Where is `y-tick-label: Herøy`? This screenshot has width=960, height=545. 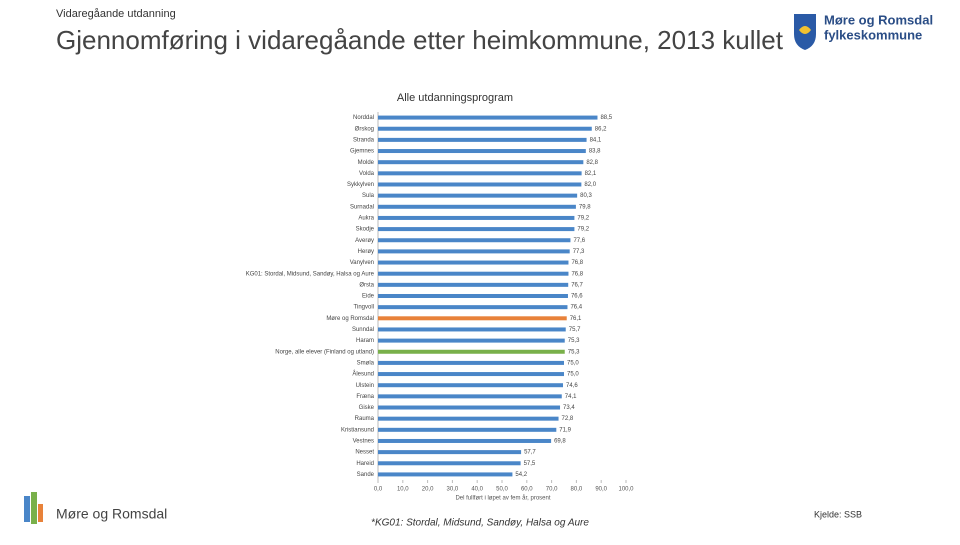 y-tick-label: Herøy is located at coordinates (366, 252).